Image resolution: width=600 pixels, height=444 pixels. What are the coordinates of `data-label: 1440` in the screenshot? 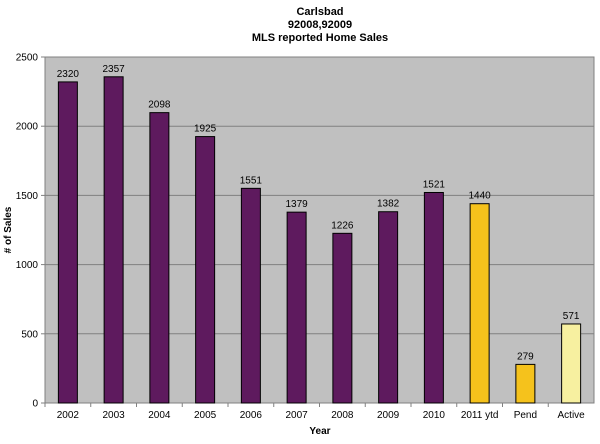 It's located at (480, 196).